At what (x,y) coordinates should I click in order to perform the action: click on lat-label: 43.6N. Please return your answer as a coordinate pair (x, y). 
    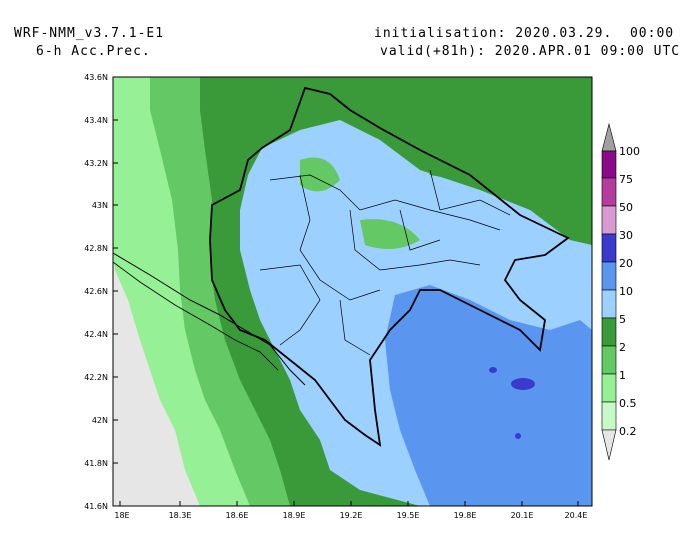
    Looking at the image, I should click on (96, 77).